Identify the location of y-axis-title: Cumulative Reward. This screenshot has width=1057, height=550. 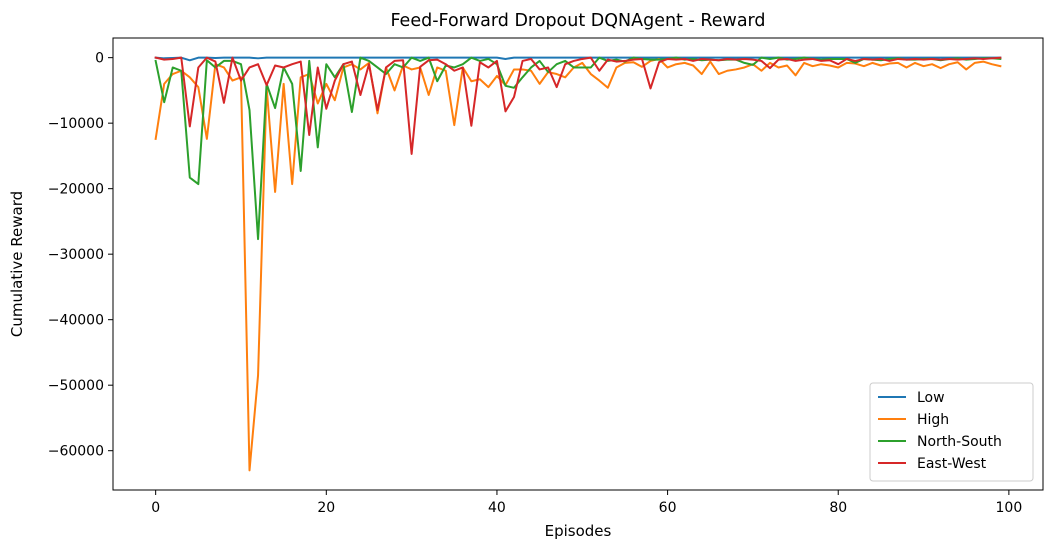
(17, 264).